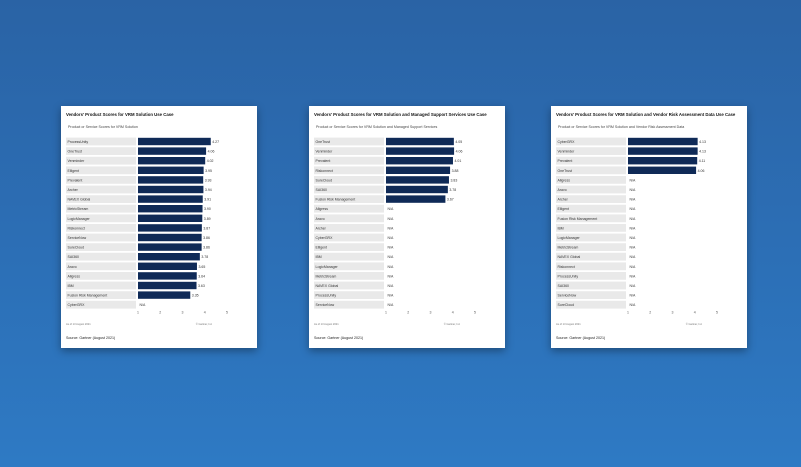 This screenshot has width=801, height=467. I want to click on value-label: 3.93, so click(208, 180).